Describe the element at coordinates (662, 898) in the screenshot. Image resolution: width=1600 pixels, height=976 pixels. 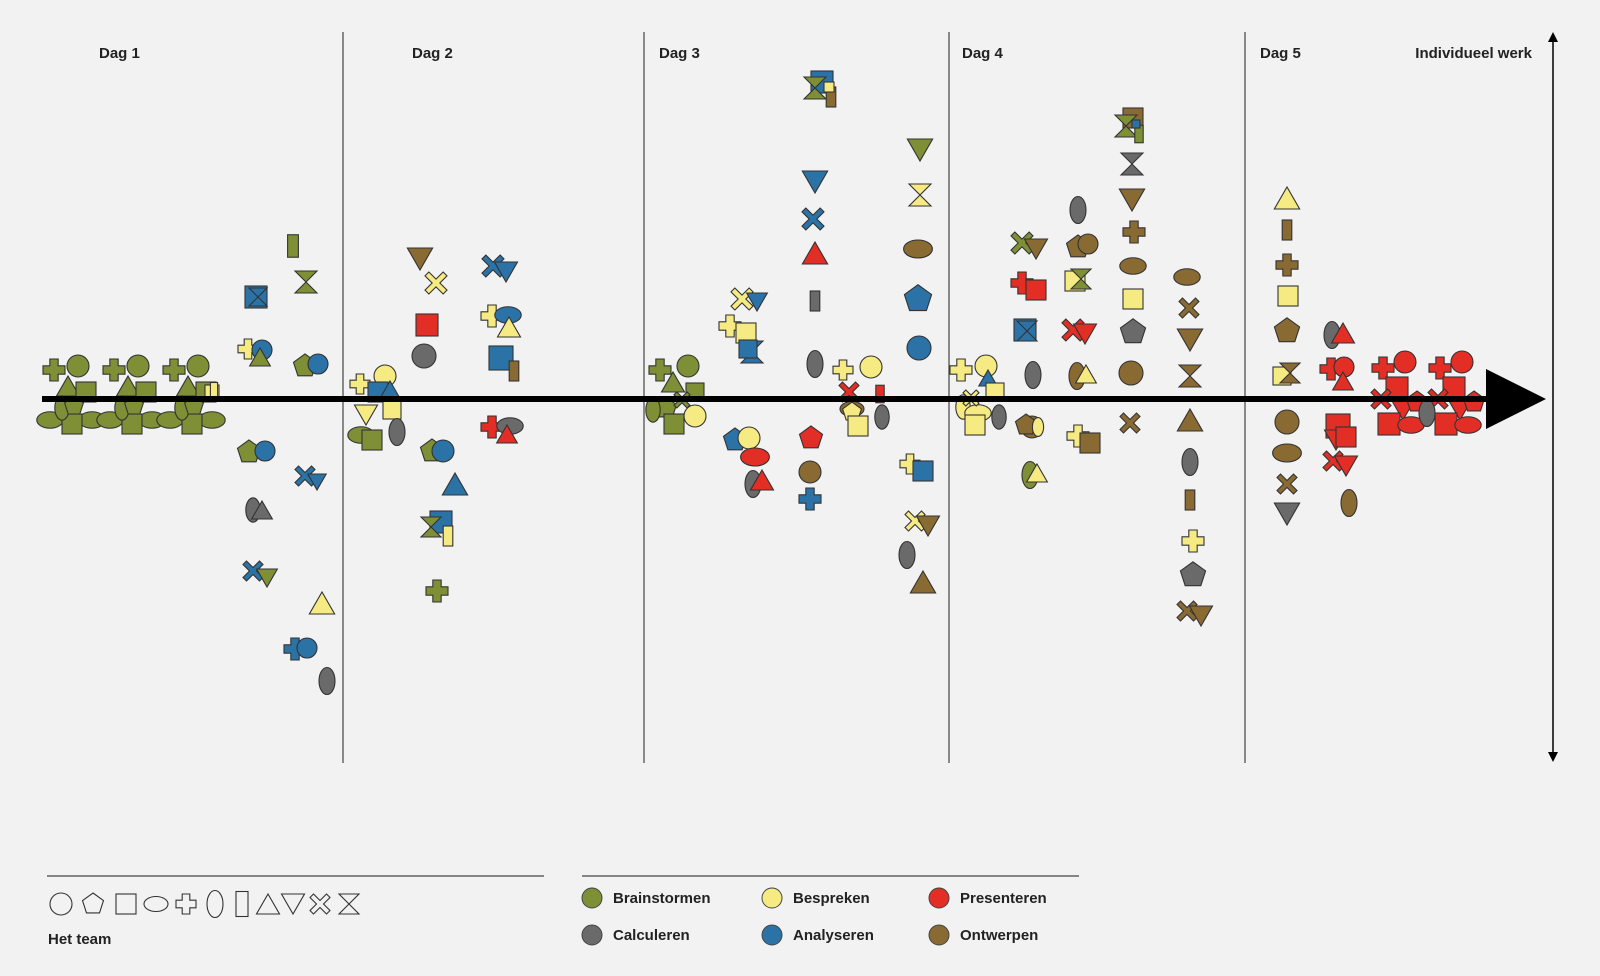
I see `legend-label-brainstorm: Brainstormen` at that location.